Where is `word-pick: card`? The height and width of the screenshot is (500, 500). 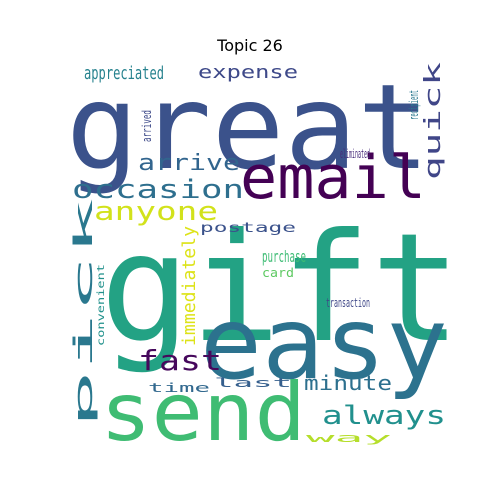 word-pick: card is located at coordinates (278, 273).